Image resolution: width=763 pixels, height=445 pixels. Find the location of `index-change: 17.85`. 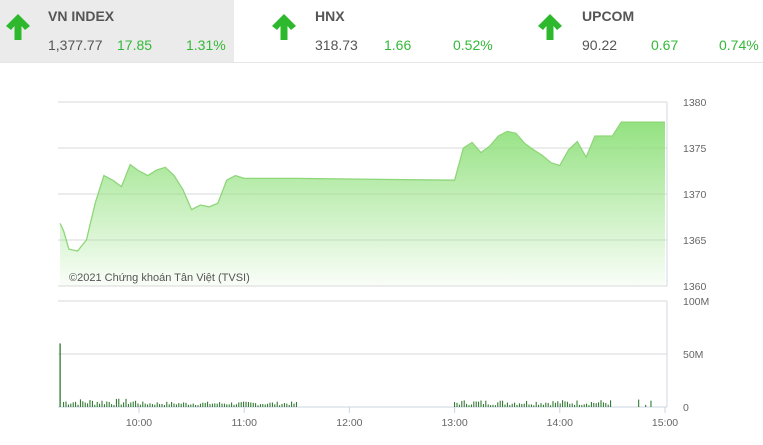

index-change: 17.85 is located at coordinates (135, 45).